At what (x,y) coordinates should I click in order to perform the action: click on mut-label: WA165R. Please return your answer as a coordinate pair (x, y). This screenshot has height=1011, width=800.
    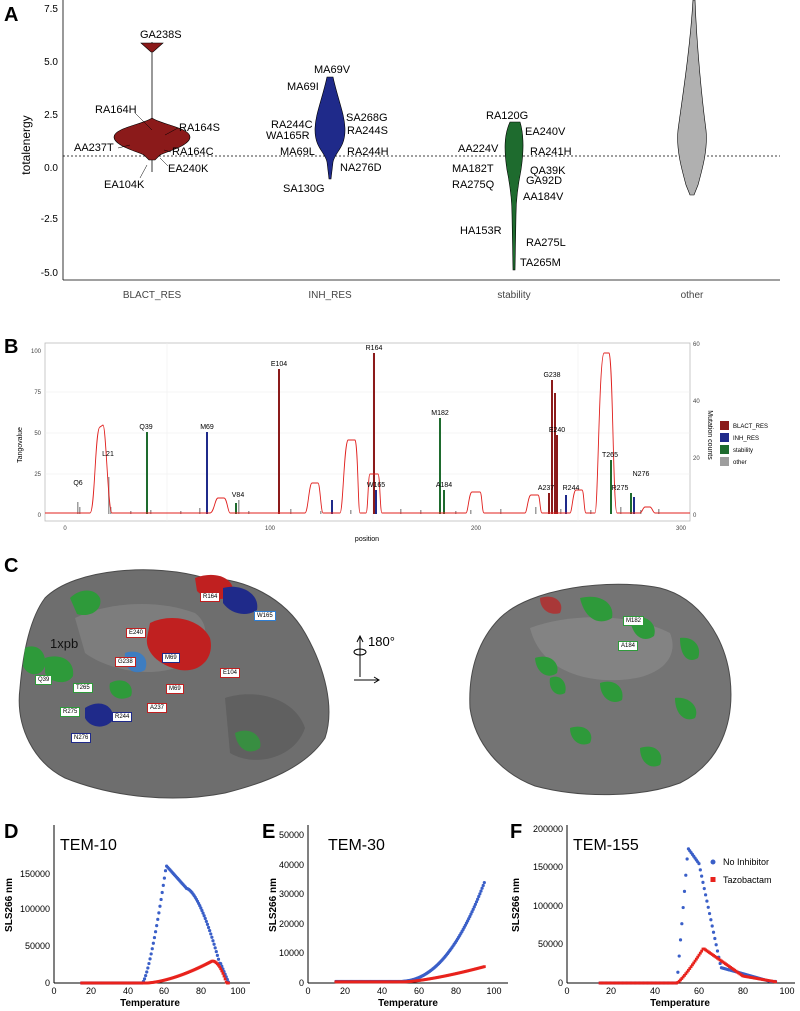
    Looking at the image, I should click on (288, 136).